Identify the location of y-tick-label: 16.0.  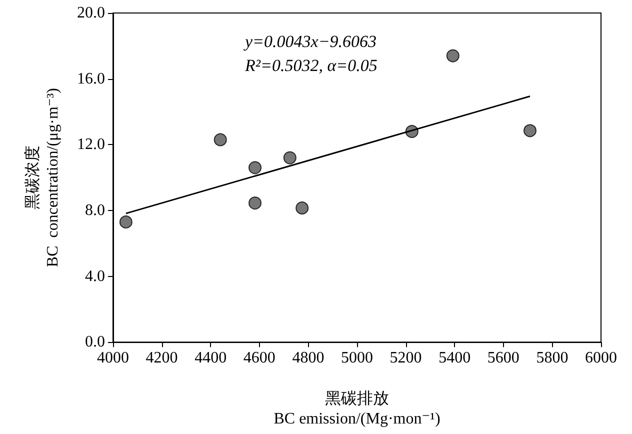
(91, 79).